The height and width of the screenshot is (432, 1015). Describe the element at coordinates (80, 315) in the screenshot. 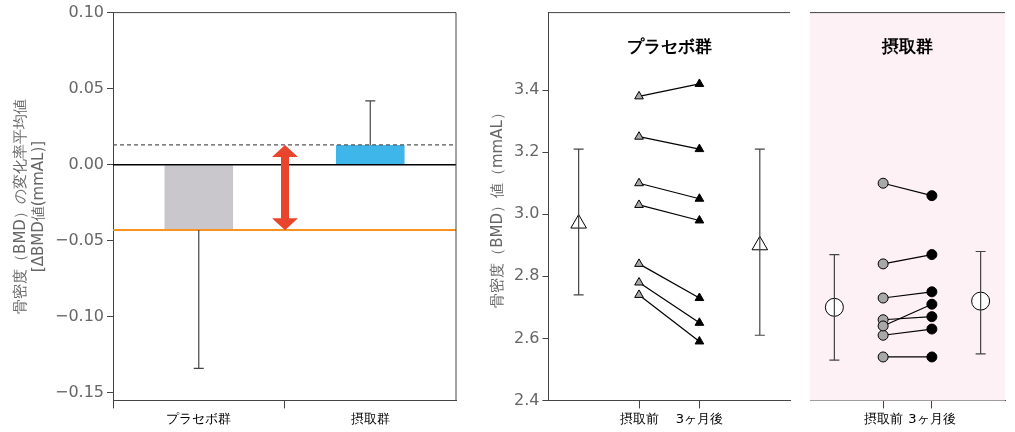

I see `y-tick-label: −0.10` at that location.